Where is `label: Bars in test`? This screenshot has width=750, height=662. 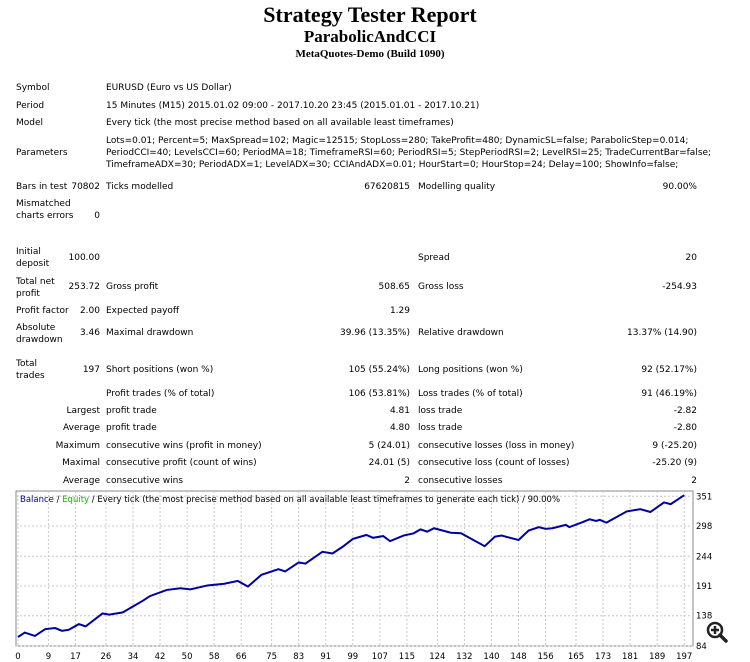
label: Bars in test is located at coordinates (42, 187).